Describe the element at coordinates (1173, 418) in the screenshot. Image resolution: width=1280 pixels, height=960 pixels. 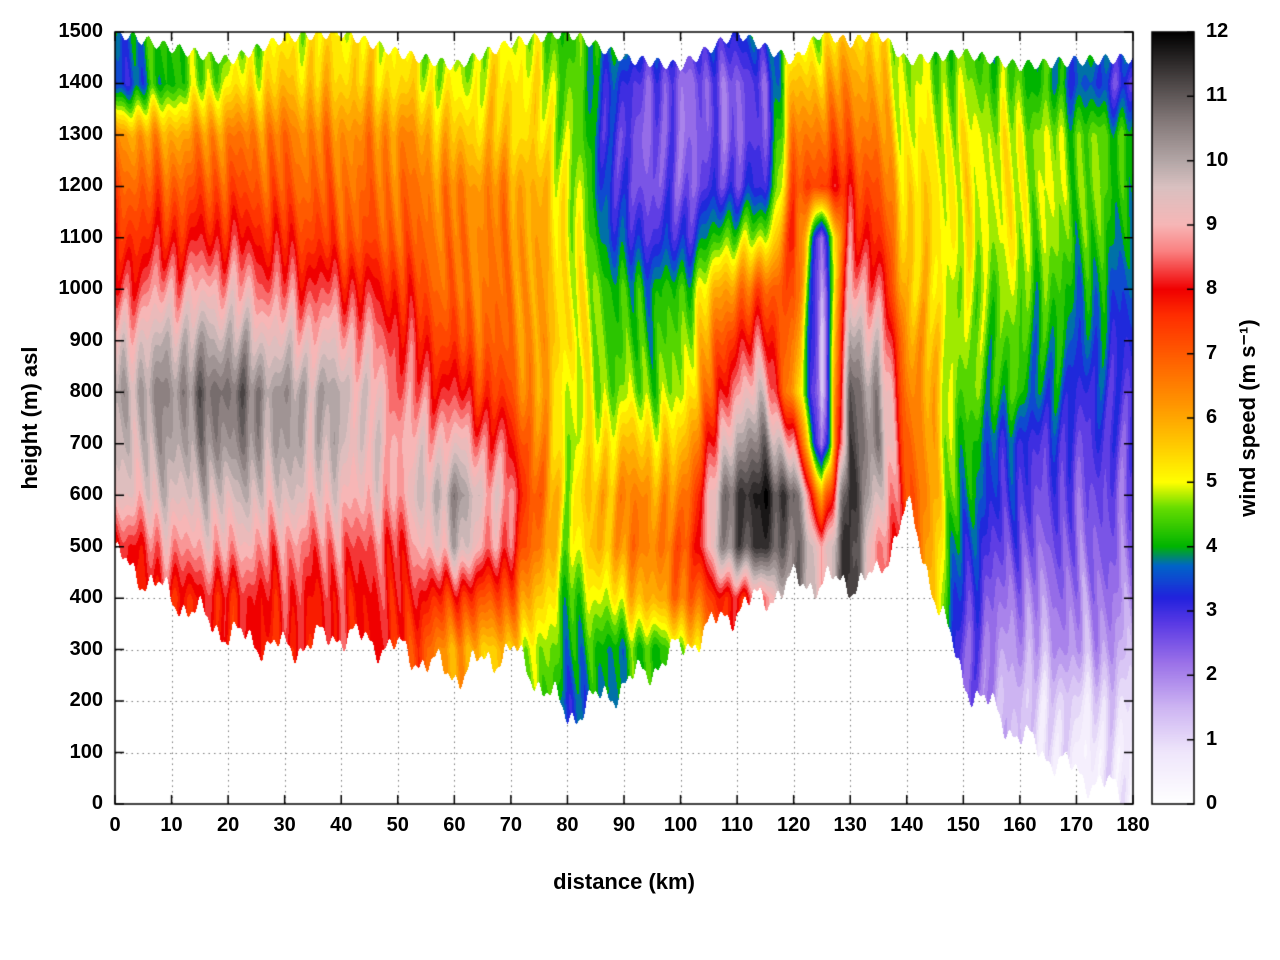
I see `colorbar` at that location.